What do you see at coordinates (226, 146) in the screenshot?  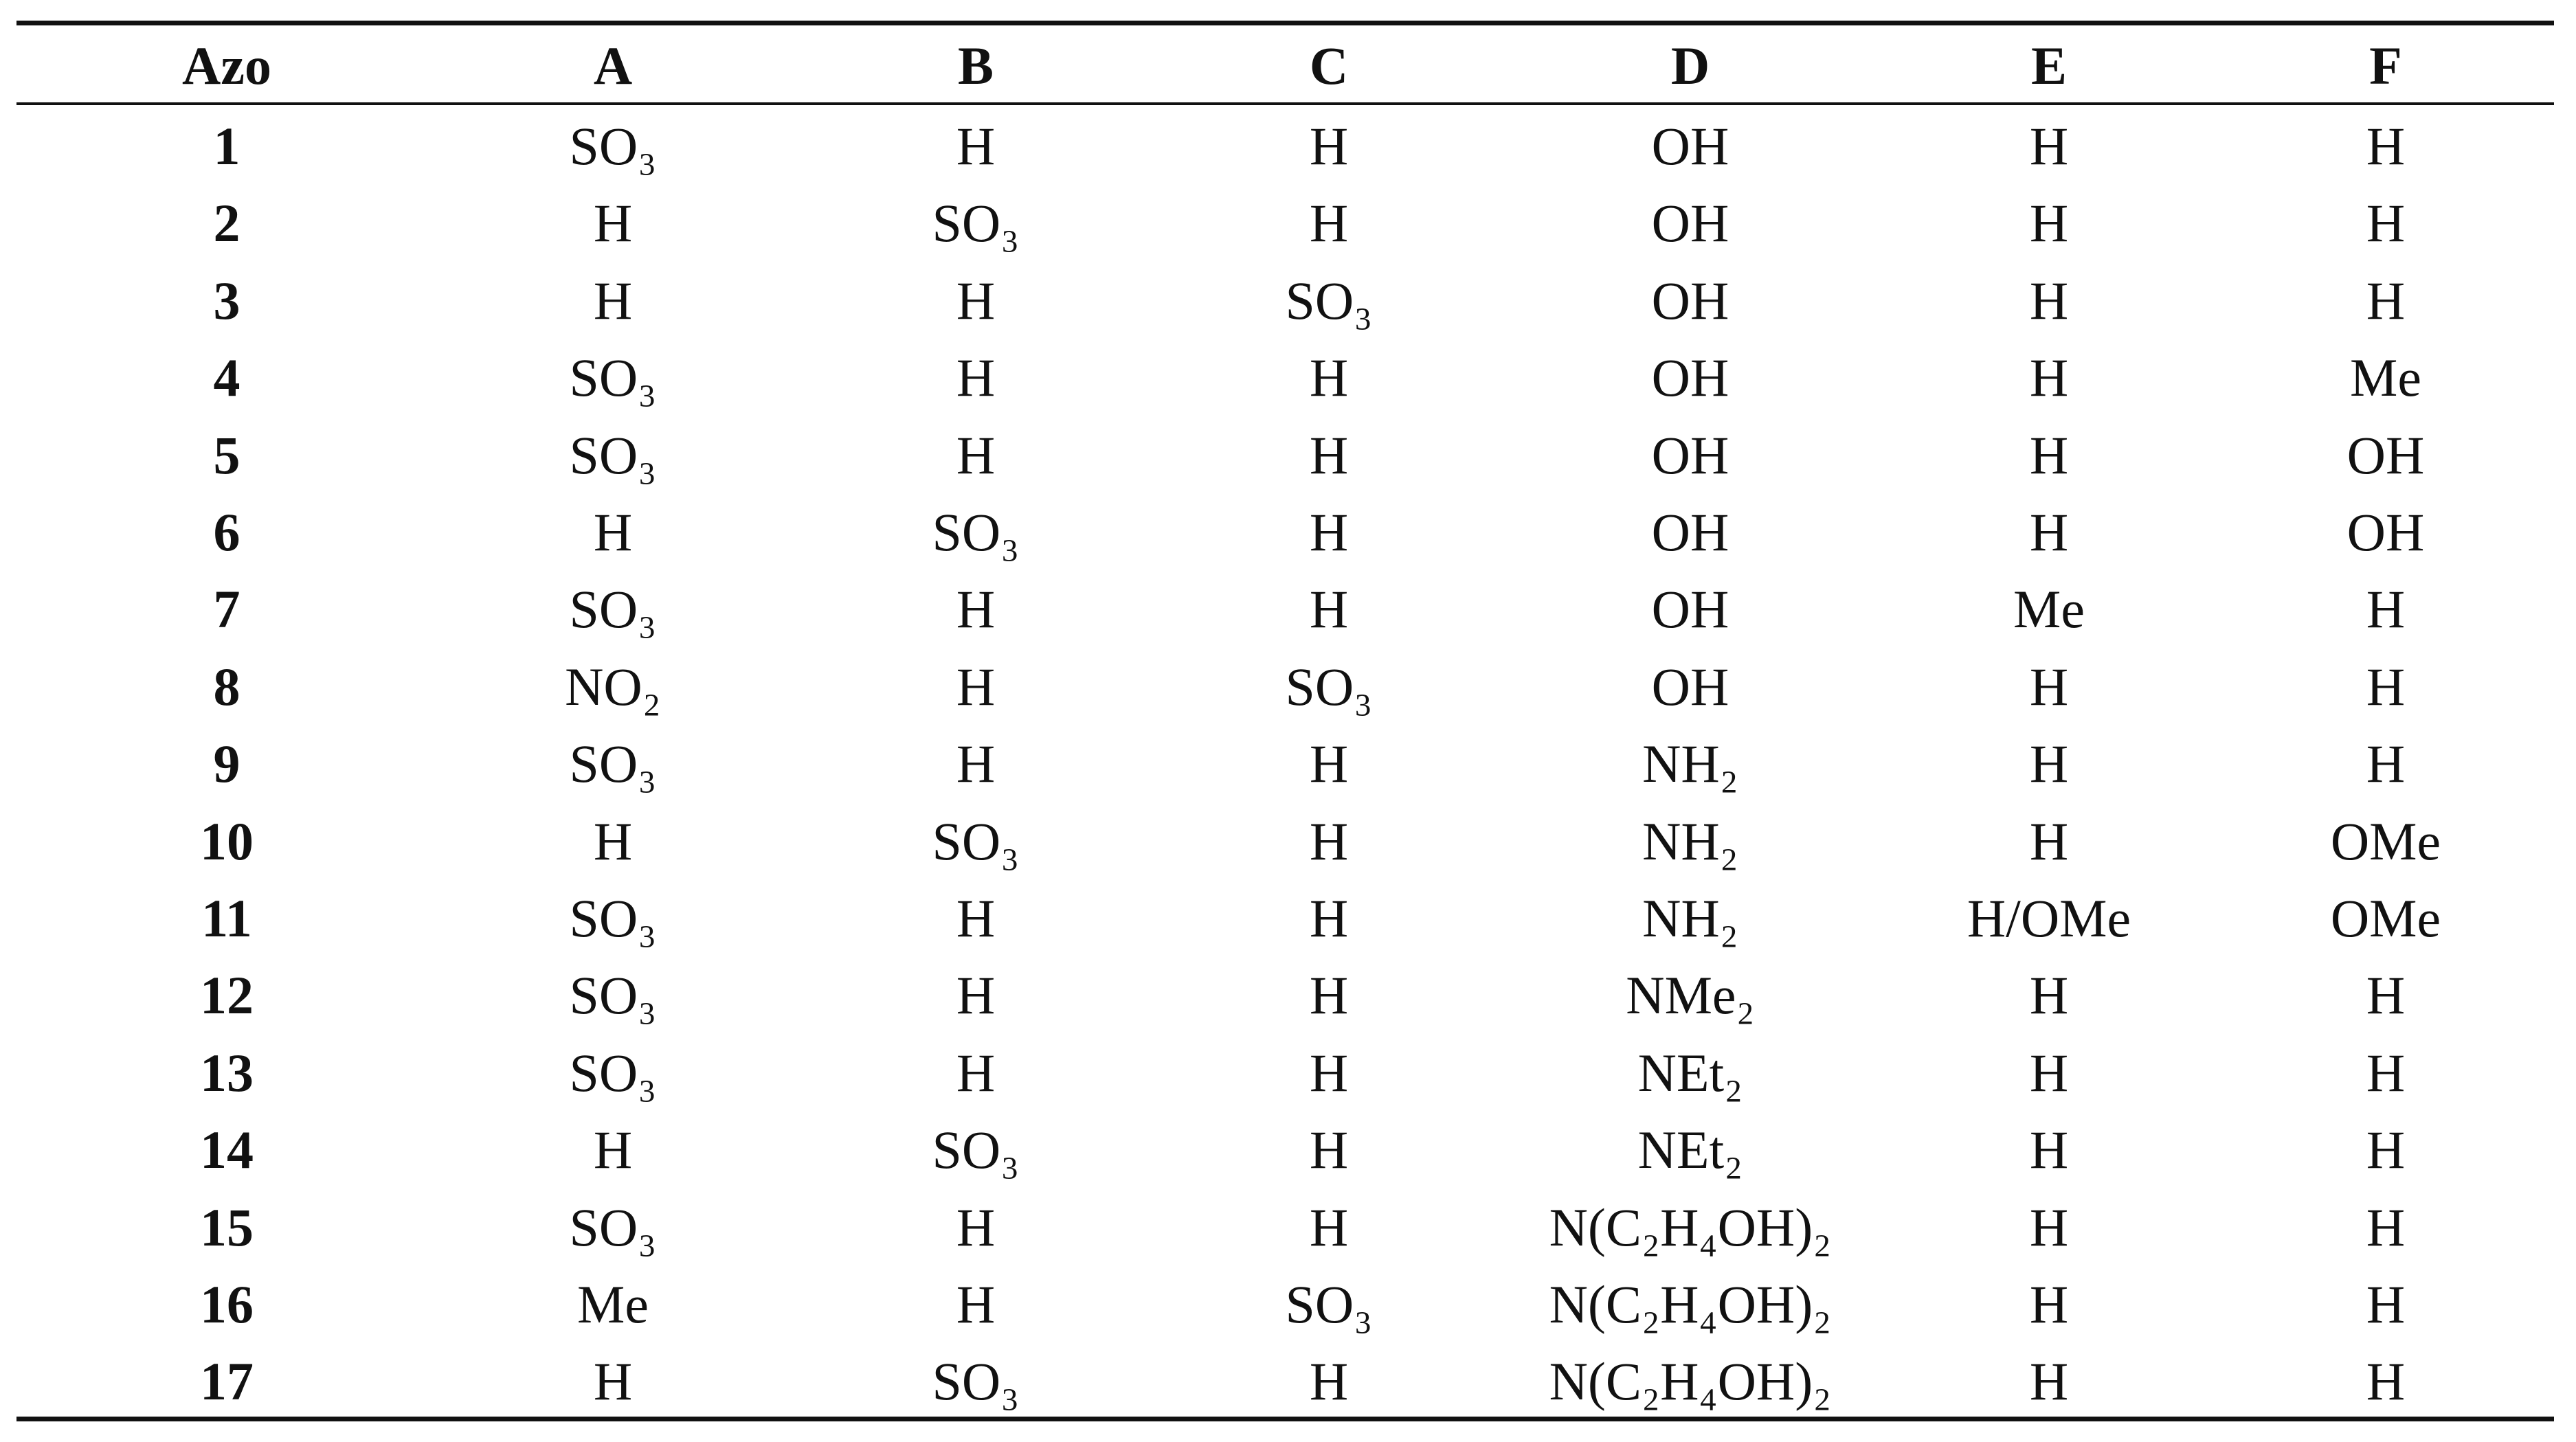 I see `row-label: 1` at bounding box center [226, 146].